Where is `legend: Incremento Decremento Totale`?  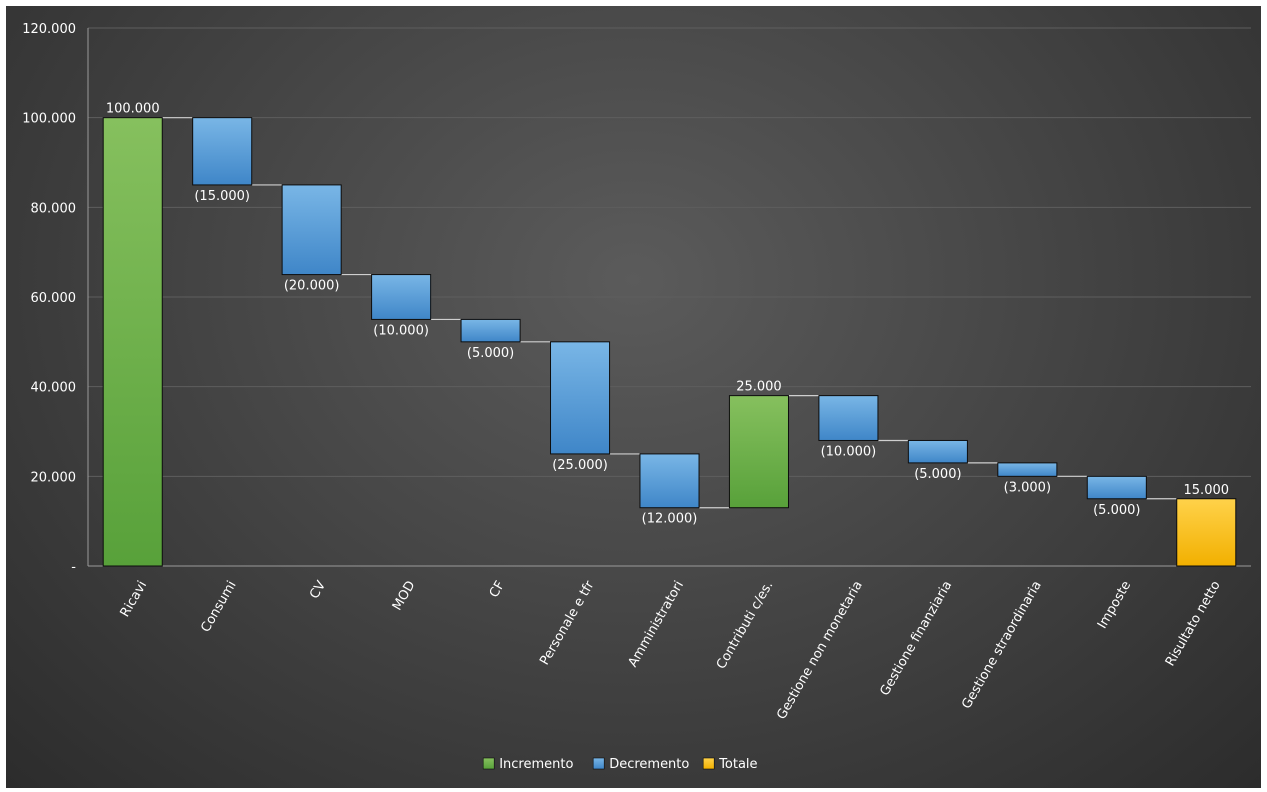
legend: Incremento Decremento Totale is located at coordinates (620, 764).